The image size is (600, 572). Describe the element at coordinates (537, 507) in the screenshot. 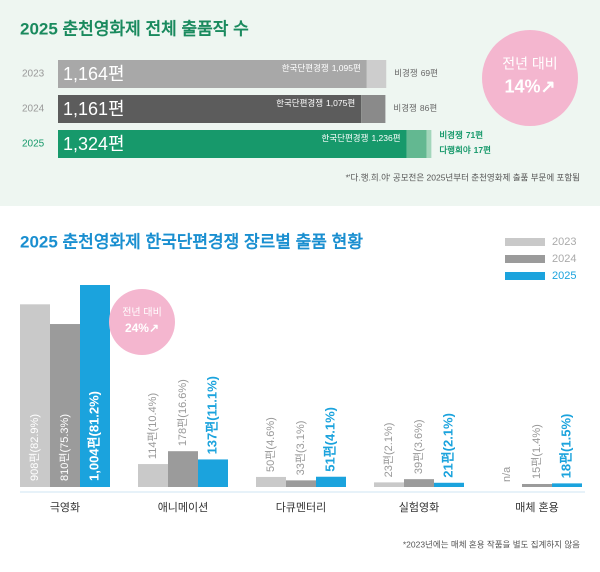

I see `x-tick-label: 매체 혼용` at that location.